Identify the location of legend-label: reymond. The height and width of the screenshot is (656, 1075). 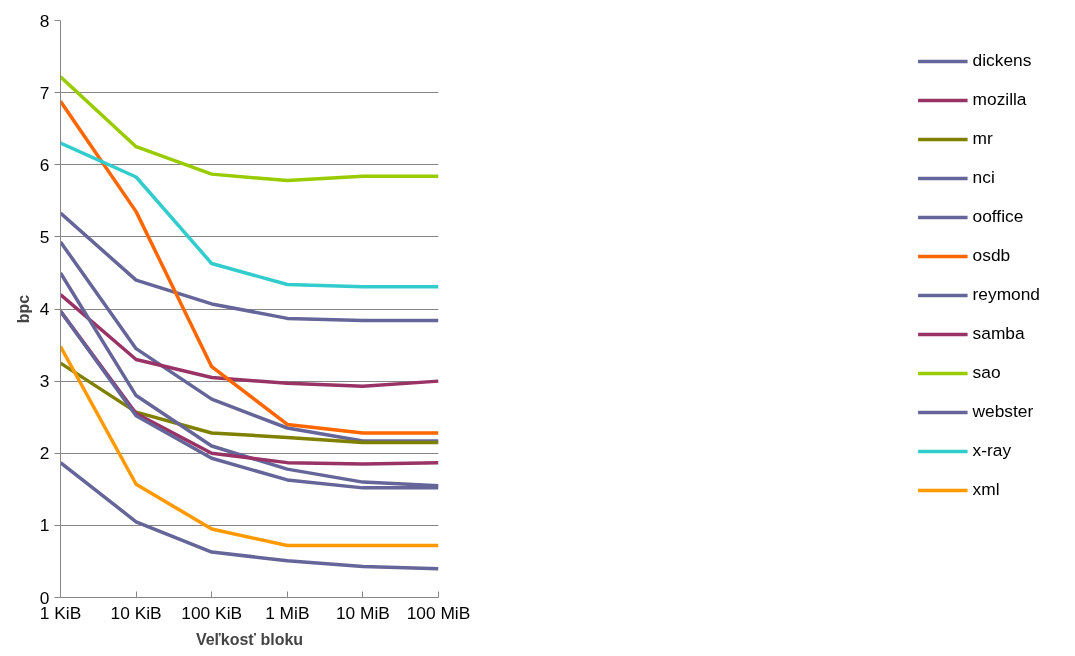
(1006, 294).